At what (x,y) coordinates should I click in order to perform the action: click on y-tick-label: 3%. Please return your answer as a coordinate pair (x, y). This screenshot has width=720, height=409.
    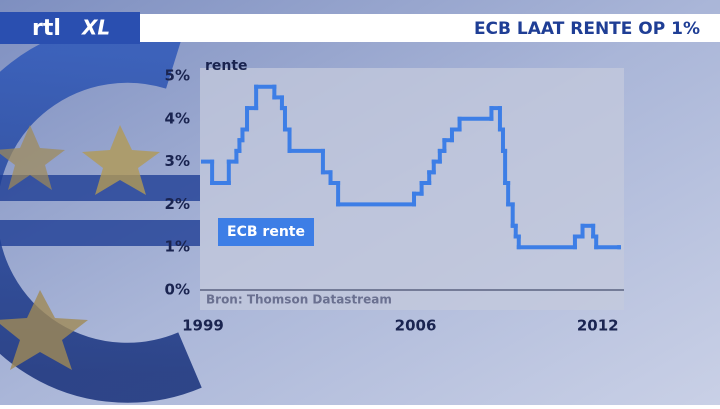
    Looking at the image, I should click on (177, 161).